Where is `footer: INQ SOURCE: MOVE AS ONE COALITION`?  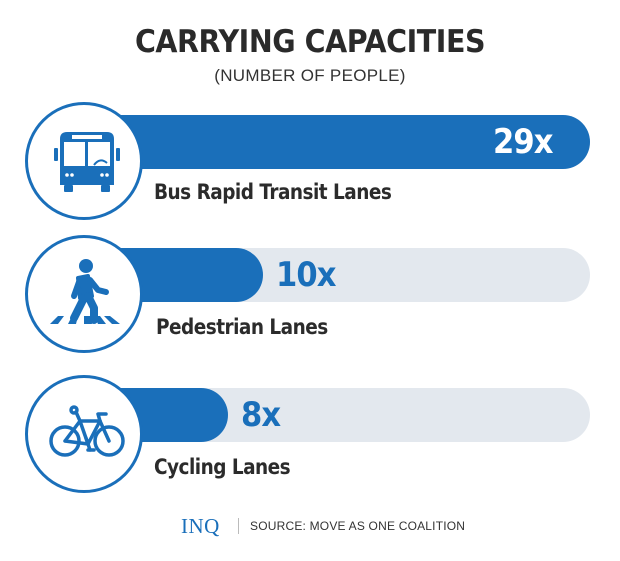 footer: INQ SOURCE: MOVE AS ONE COALITION is located at coordinates (310, 526).